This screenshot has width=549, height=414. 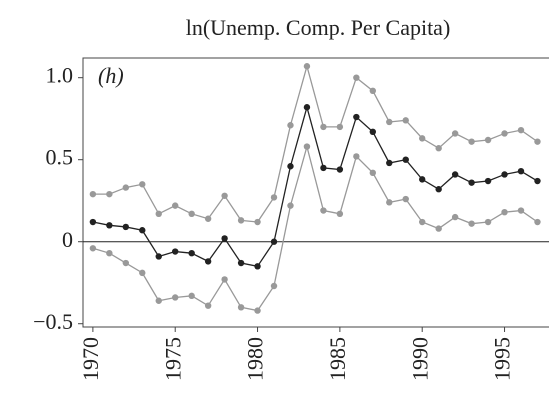 I want to click on y-tick-label: 0.5, so click(x=60, y=157).